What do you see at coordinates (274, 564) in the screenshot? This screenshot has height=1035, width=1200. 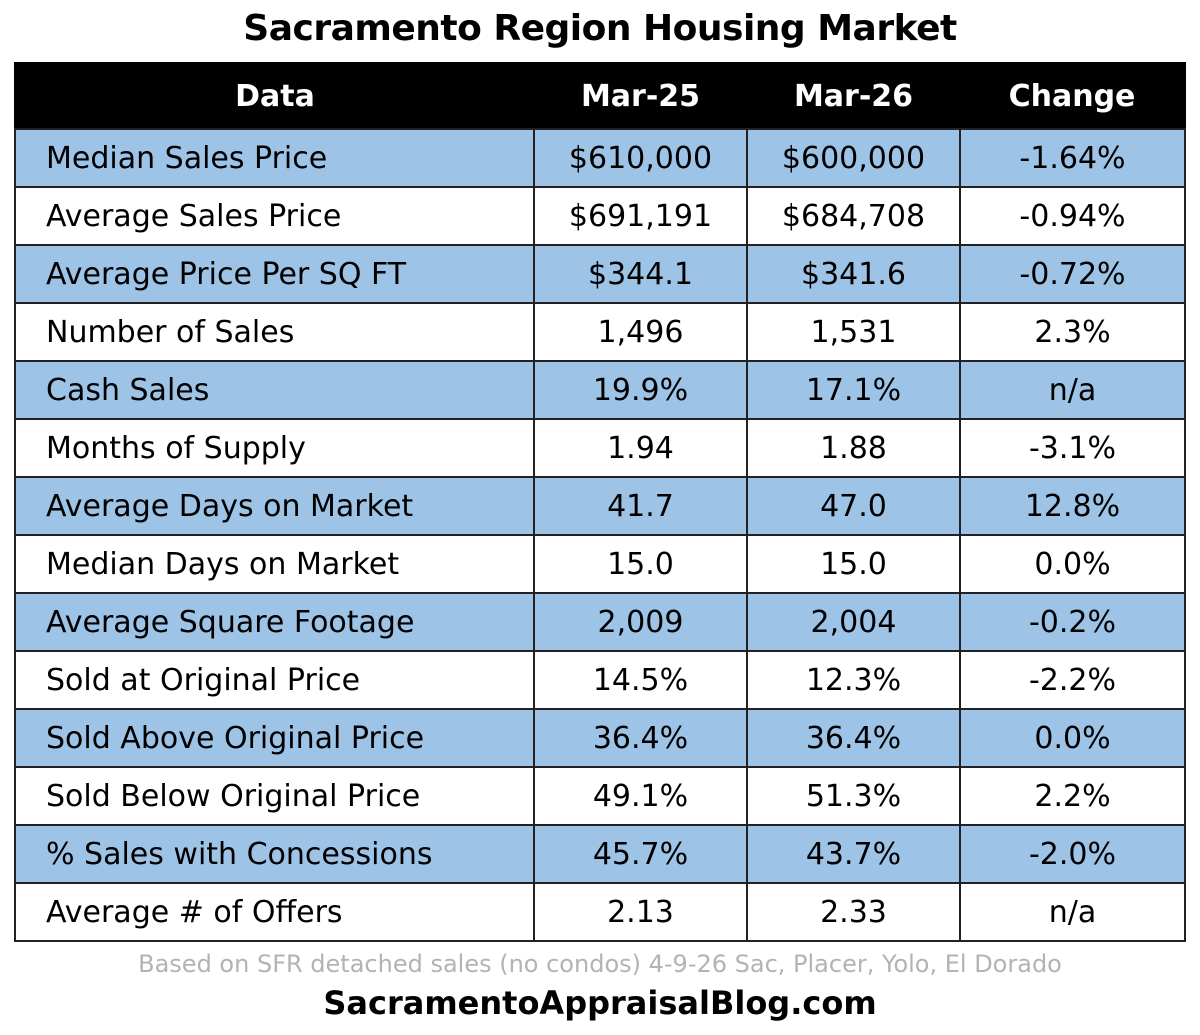 I see `row-label: Median Days on Market` at bounding box center [274, 564].